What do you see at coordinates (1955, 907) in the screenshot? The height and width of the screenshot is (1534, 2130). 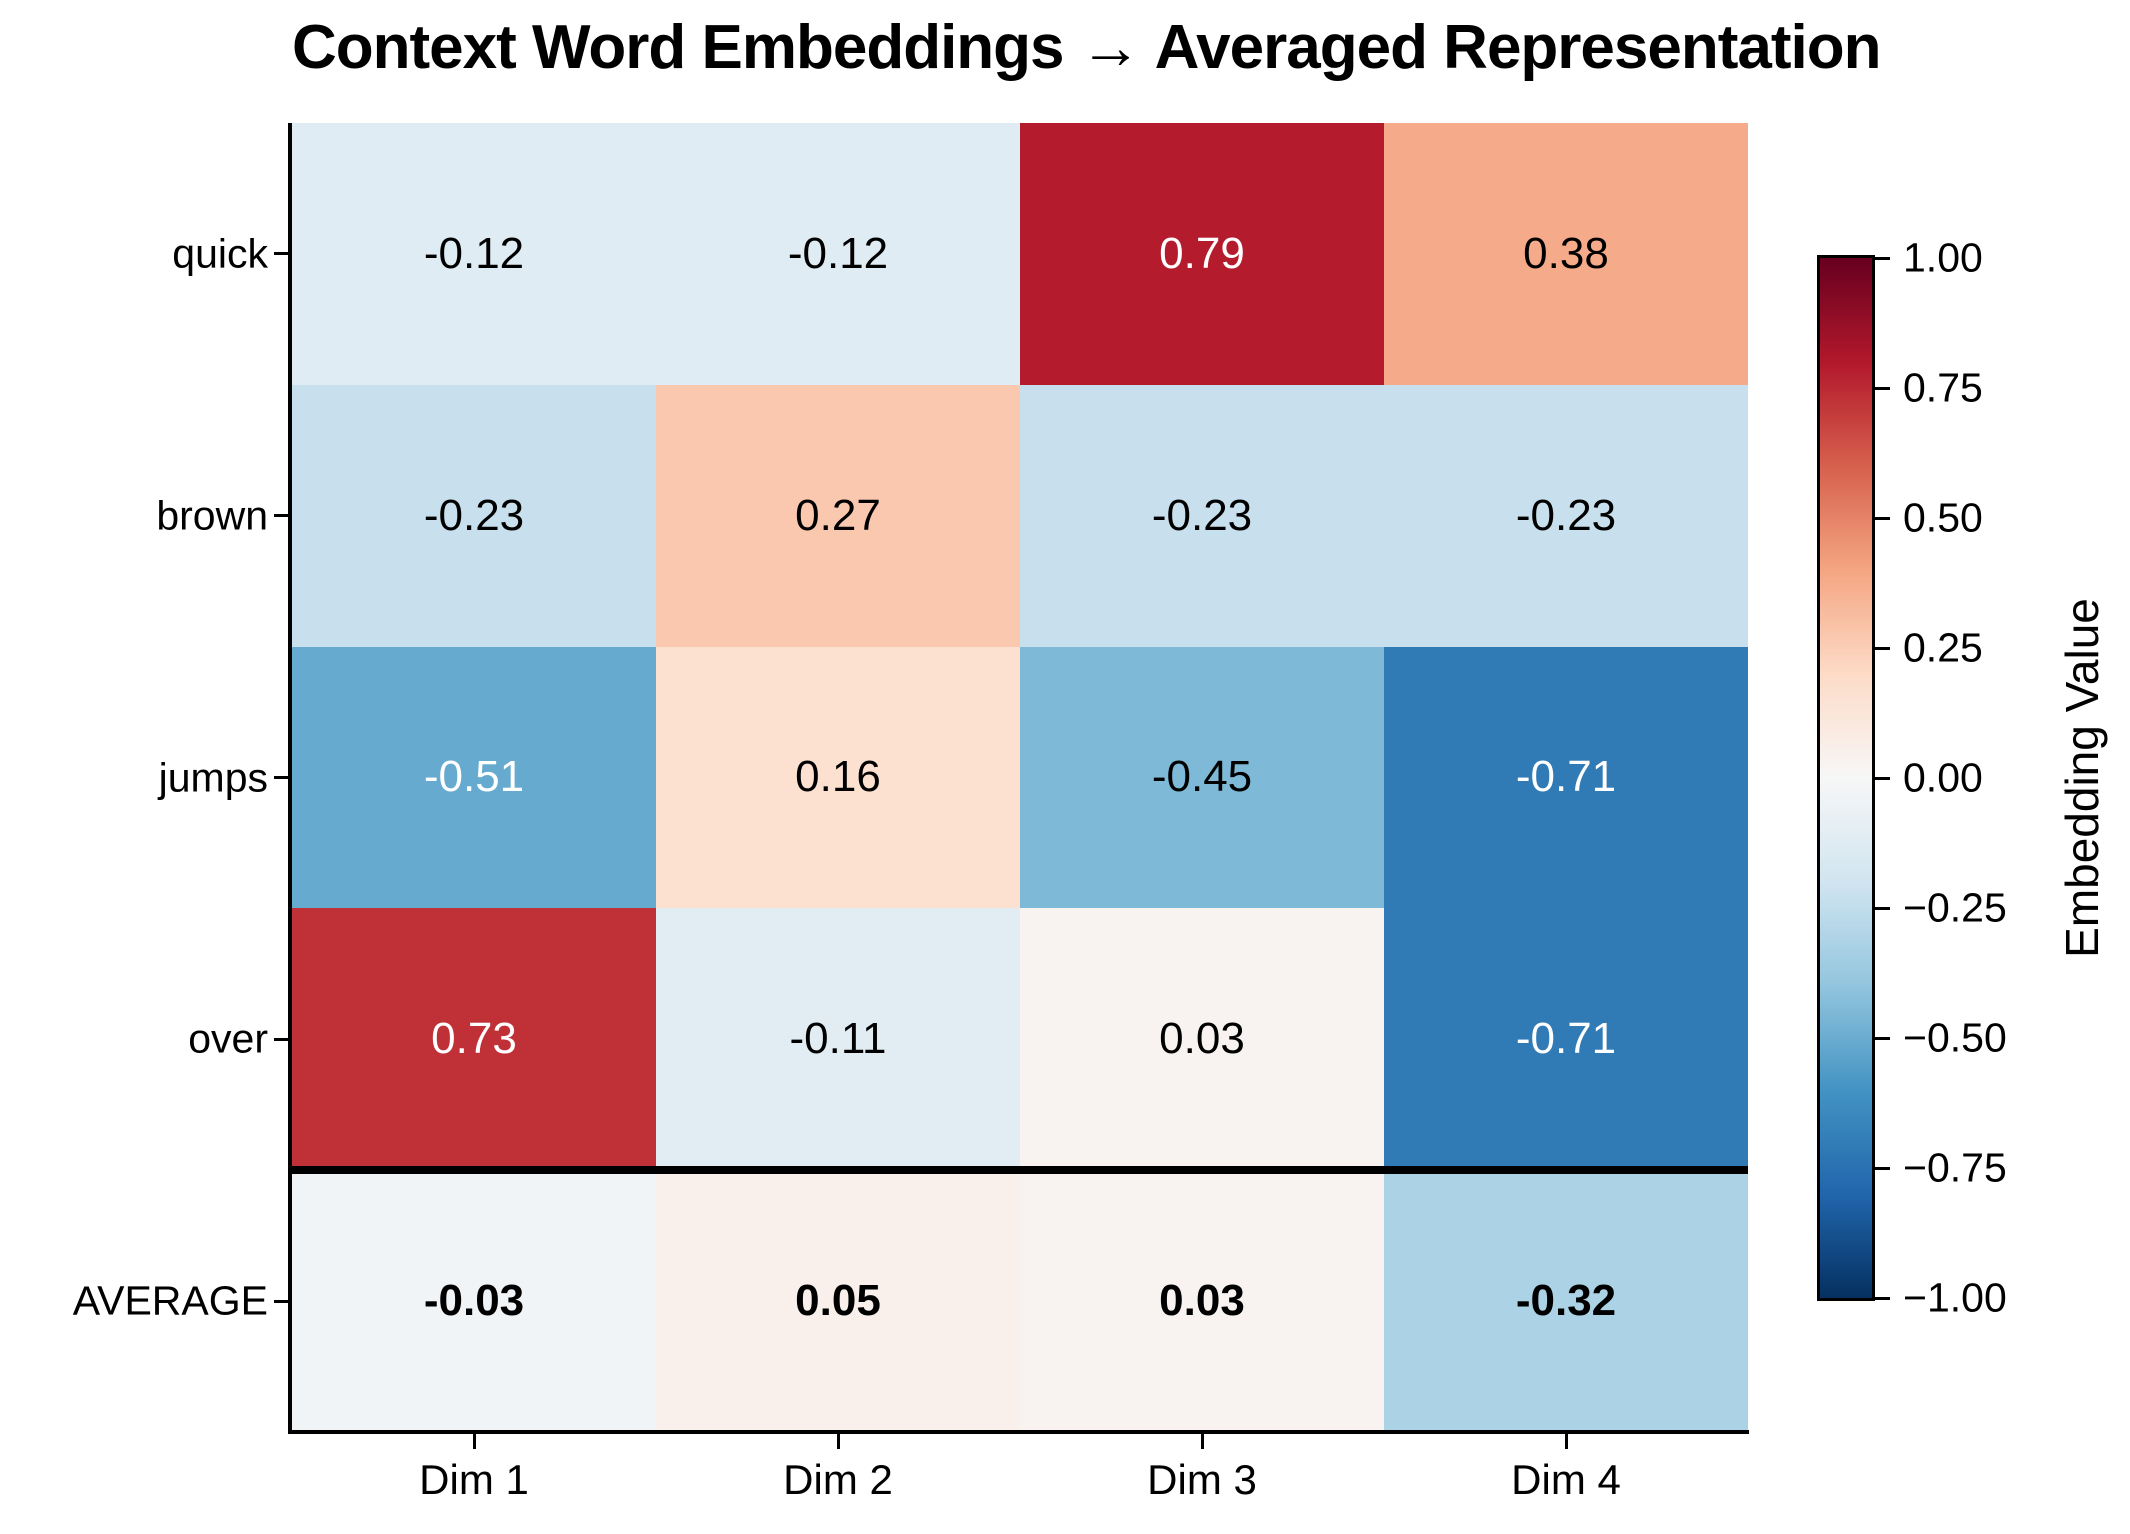 I see `colorbar-tick-label: −0.25` at bounding box center [1955, 907].